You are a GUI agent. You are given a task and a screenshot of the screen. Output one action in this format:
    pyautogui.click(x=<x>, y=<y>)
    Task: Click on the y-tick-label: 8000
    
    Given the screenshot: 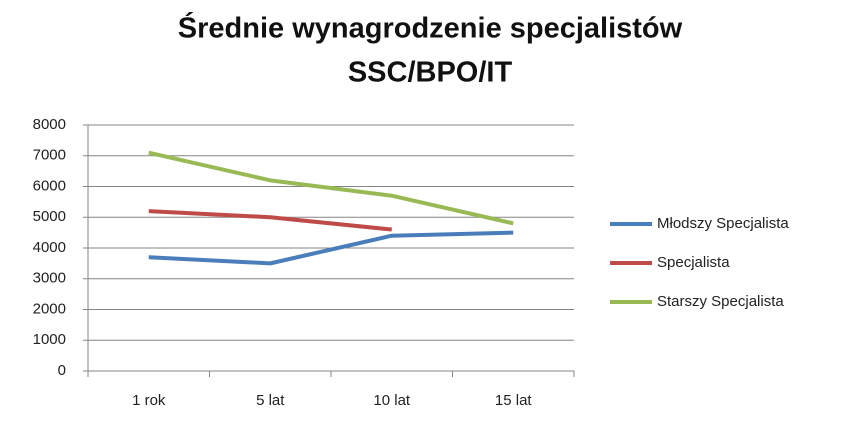 What is the action you would take?
    pyautogui.click(x=49, y=124)
    